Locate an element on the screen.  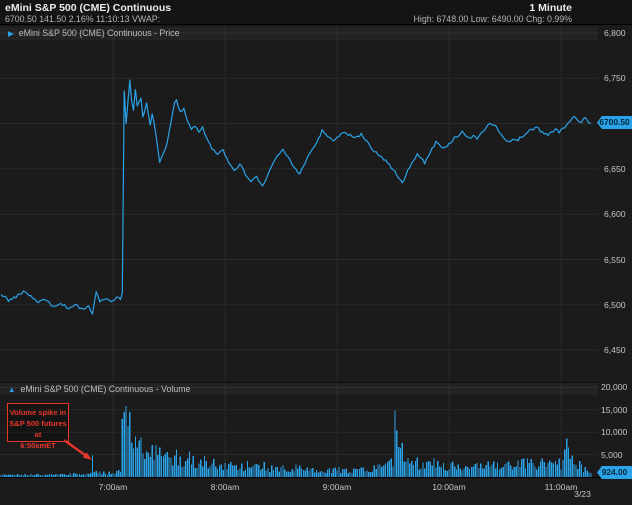
quote-stats: 6700.50 141.50 2.16% 11:10:13 VWAP: is located at coordinates (83, 19).